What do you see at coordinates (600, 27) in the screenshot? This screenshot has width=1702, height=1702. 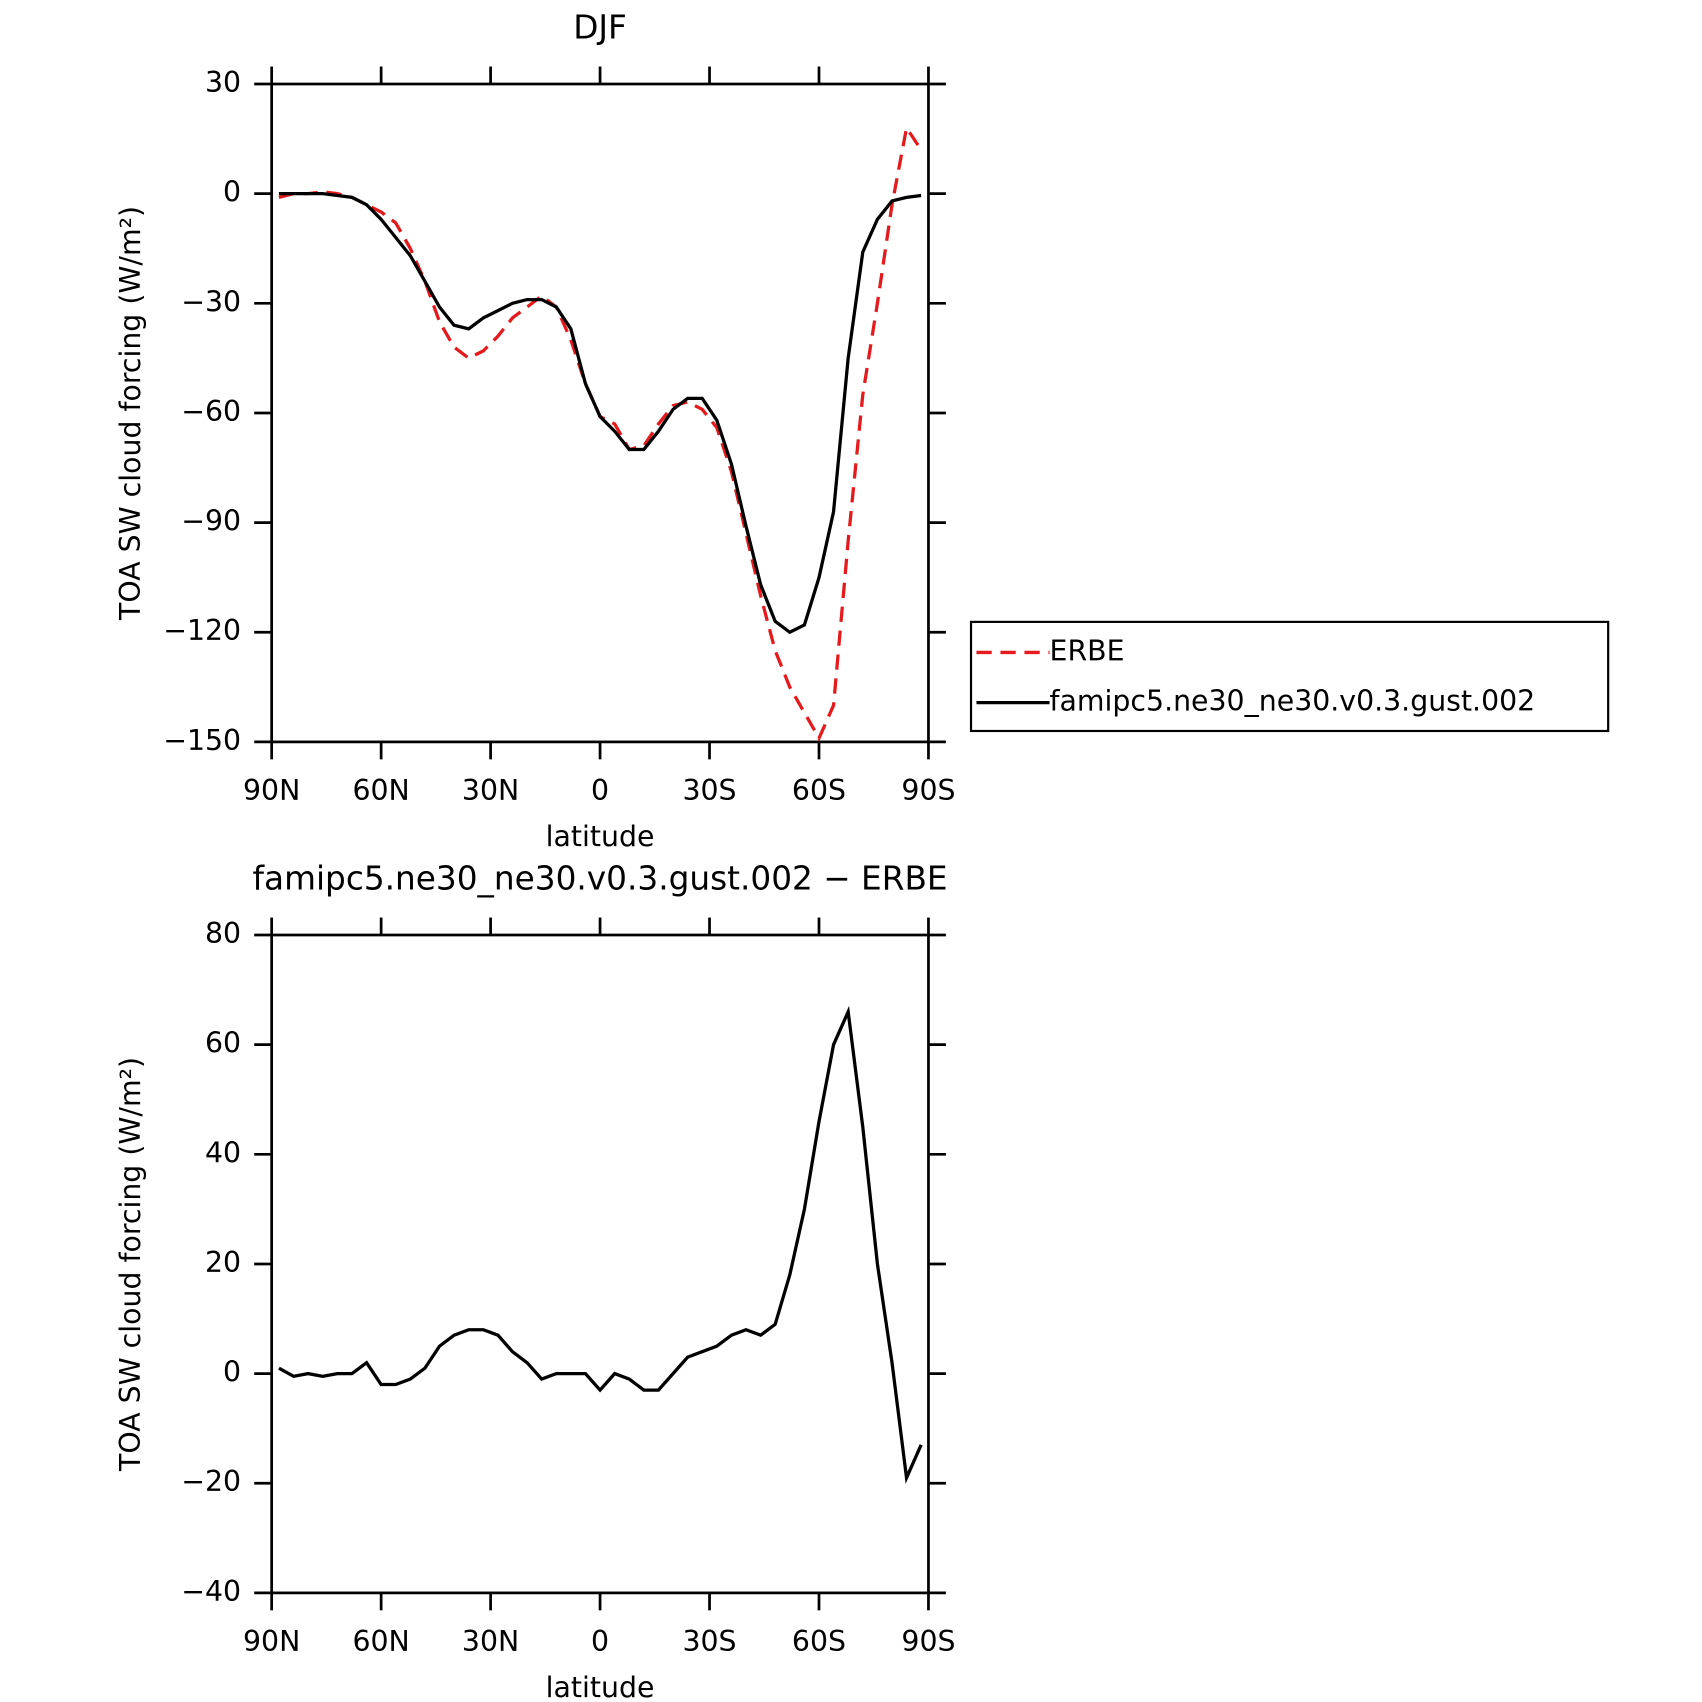 I see `chart-title: DJF` at bounding box center [600, 27].